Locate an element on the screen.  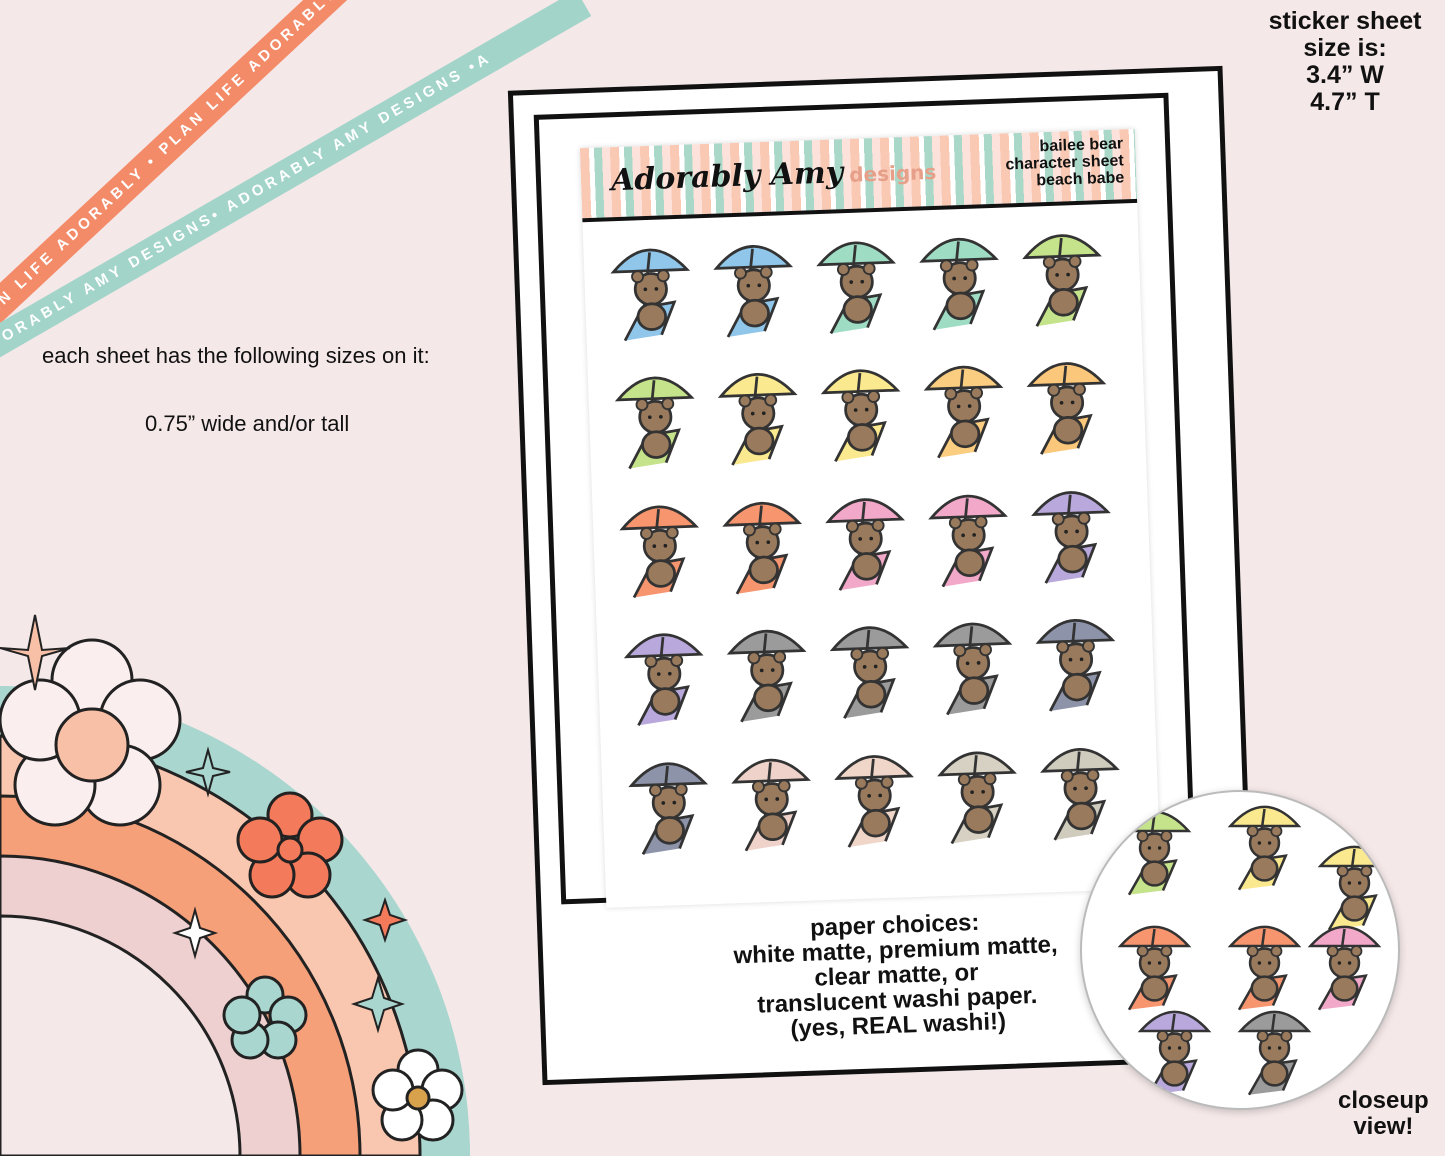
coral-flower-icon is located at coordinates (290, 845).